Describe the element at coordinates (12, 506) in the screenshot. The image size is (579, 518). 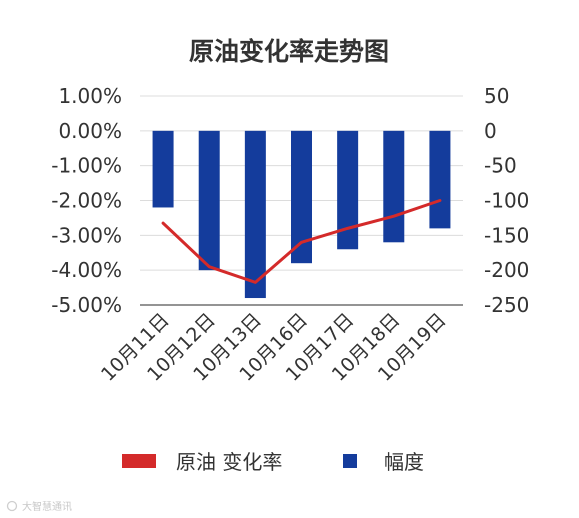
I see `watermark-logo-icon` at that location.